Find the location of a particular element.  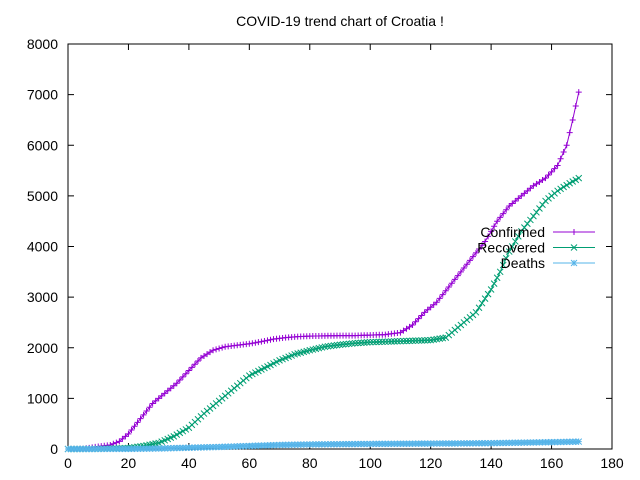

x-tick-label: 140 is located at coordinates (491, 463).